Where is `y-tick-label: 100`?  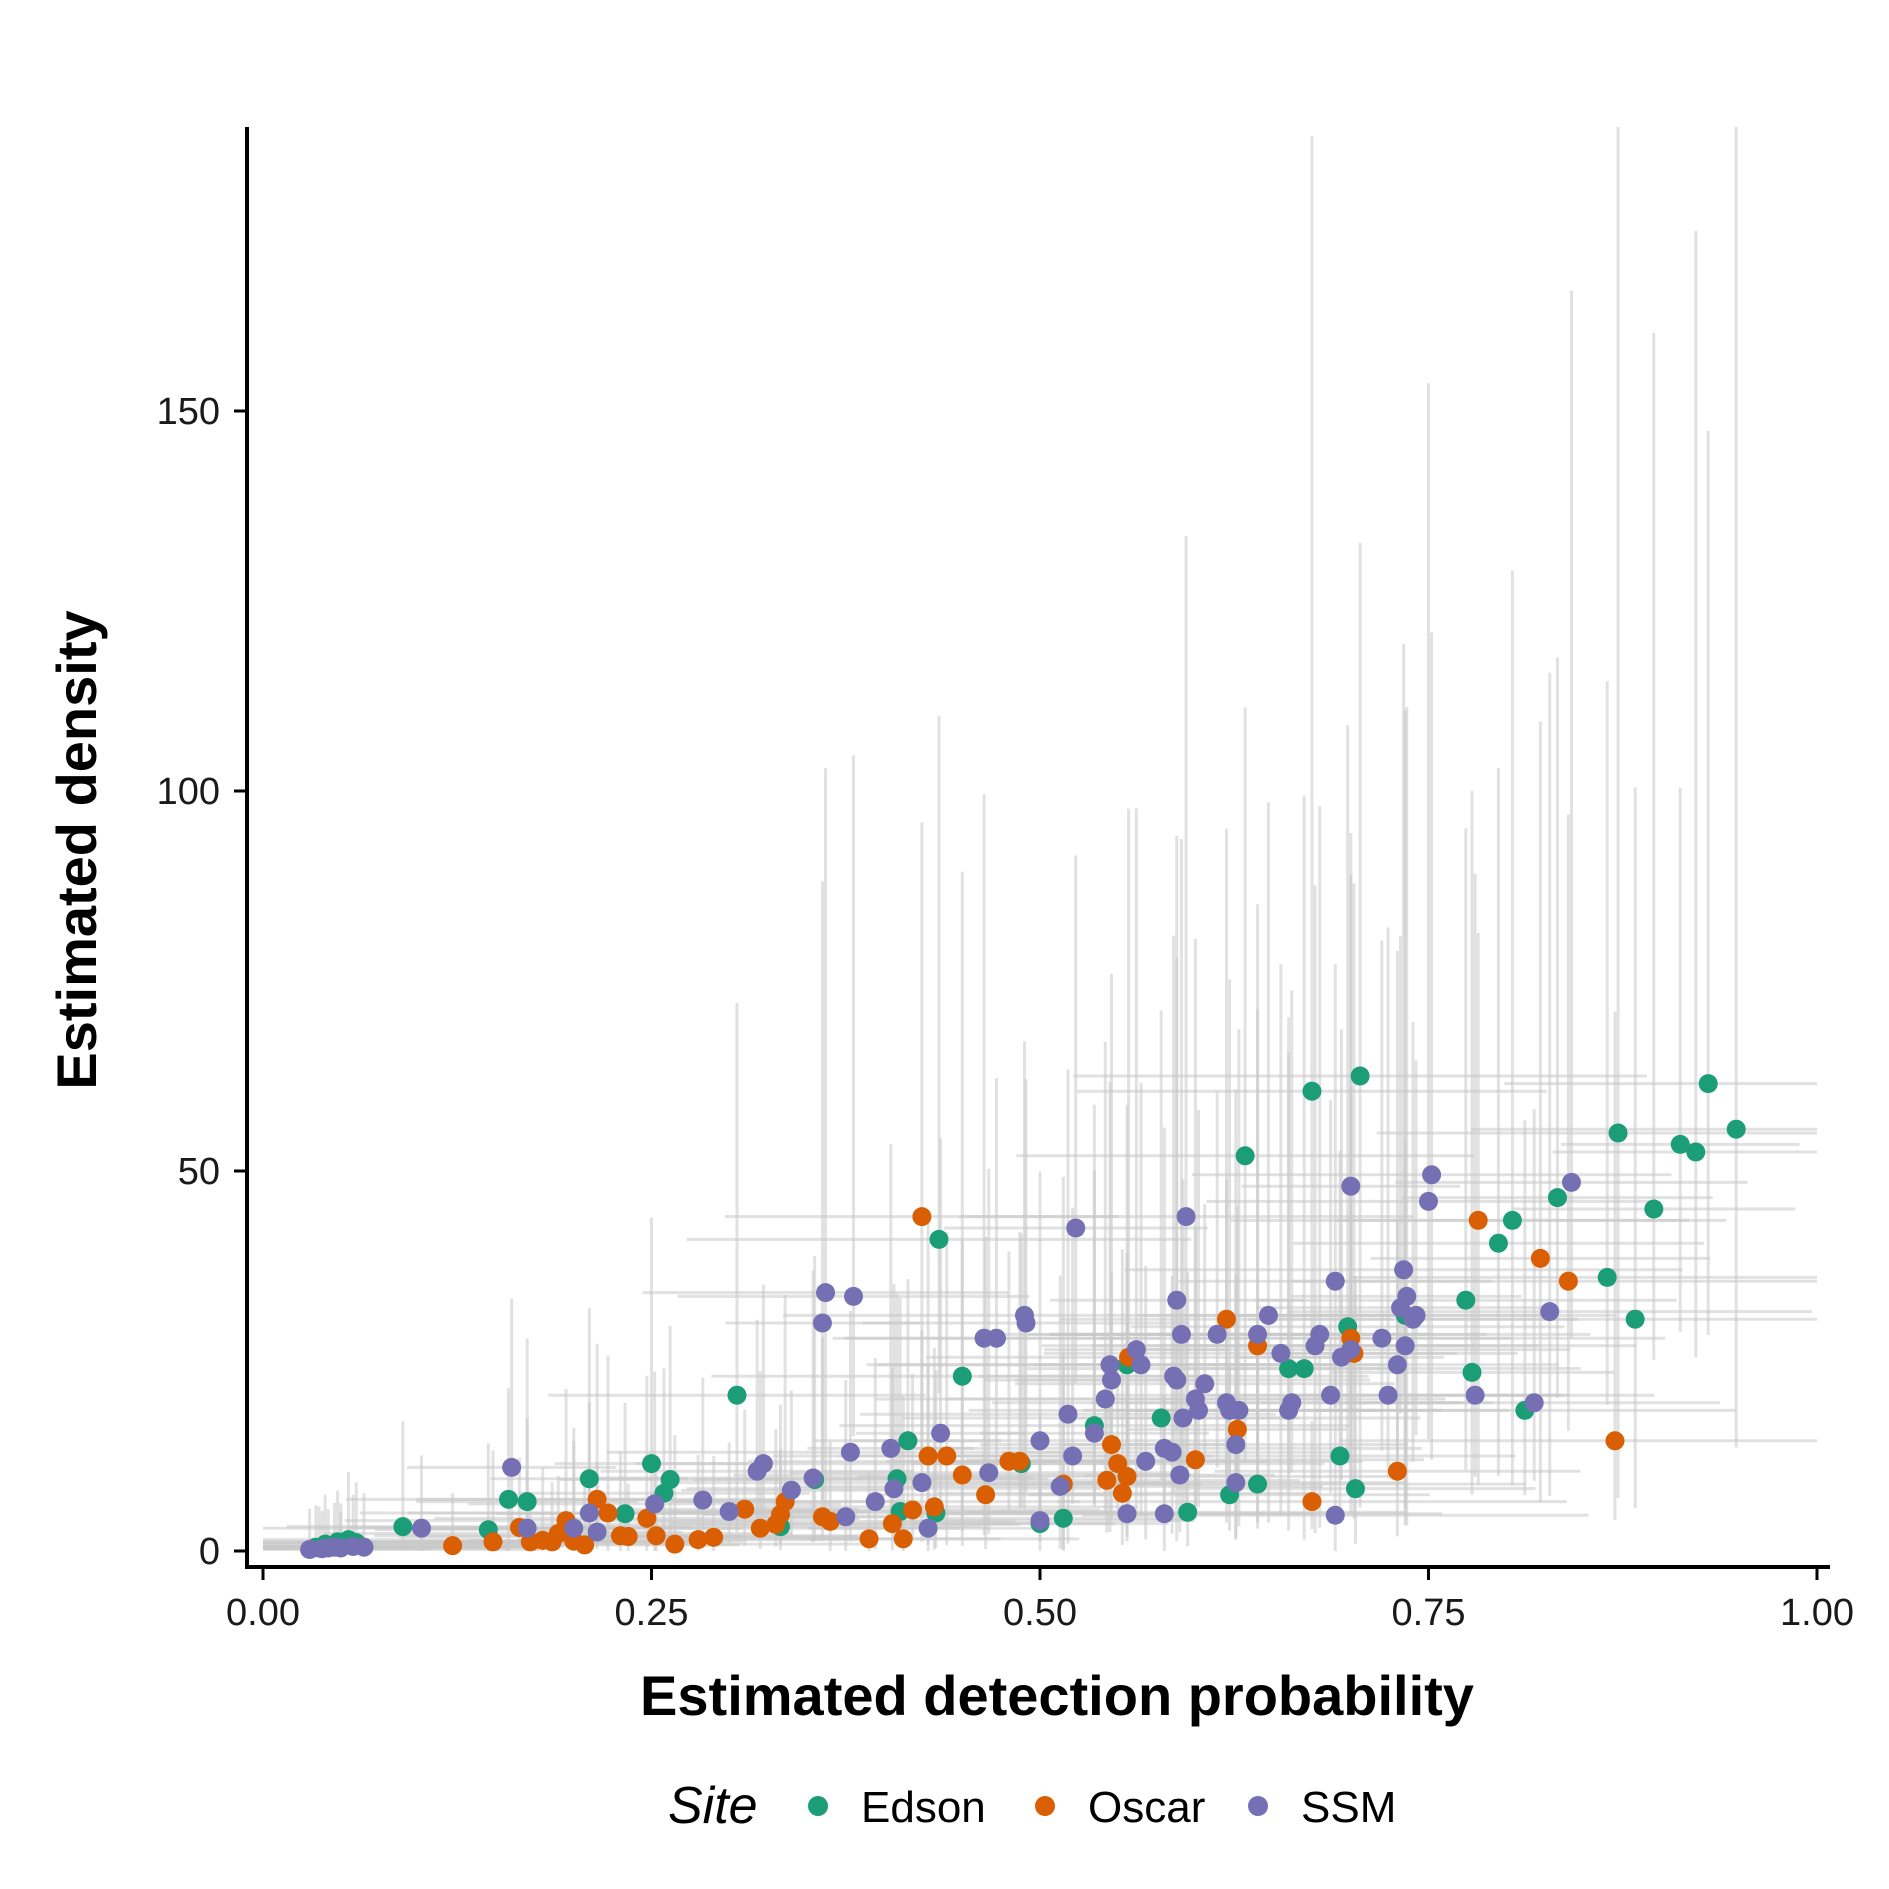
y-tick-label: 100 is located at coordinates (188, 792).